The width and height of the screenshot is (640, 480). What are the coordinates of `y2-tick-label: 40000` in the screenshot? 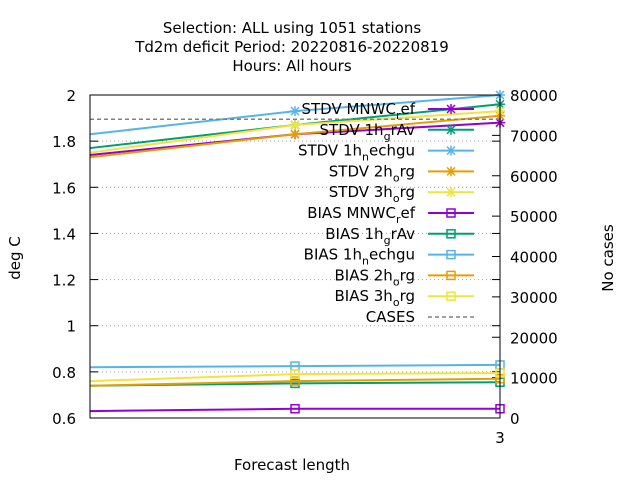 It's located at (534, 258).